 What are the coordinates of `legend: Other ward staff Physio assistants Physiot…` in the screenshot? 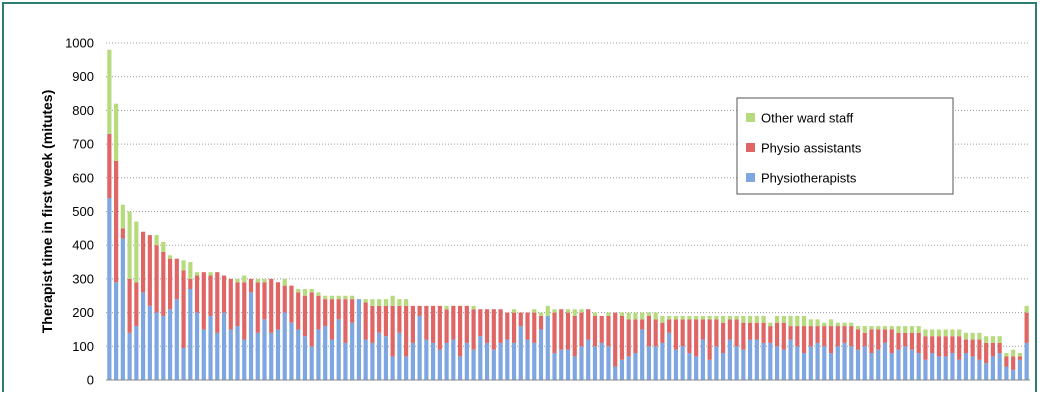 It's located at (845, 146).